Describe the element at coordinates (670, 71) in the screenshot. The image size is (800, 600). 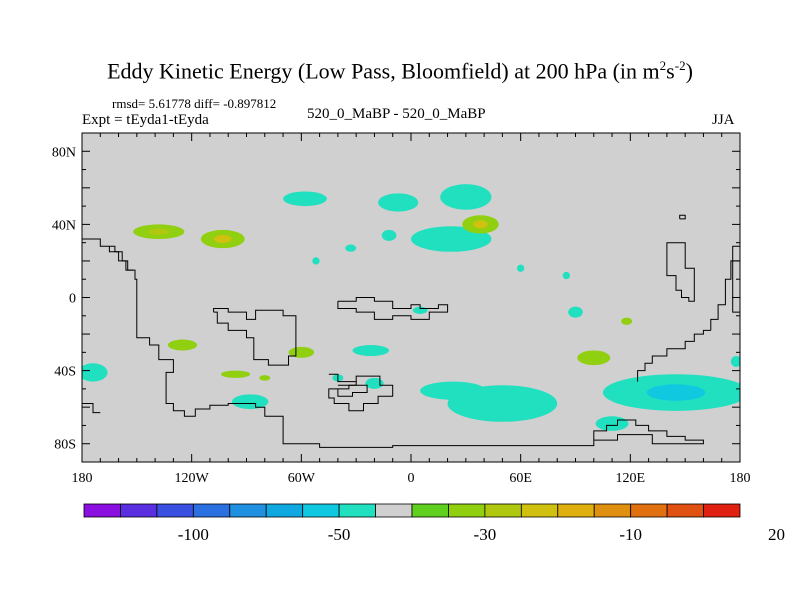
I see `title-mid: s` at that location.